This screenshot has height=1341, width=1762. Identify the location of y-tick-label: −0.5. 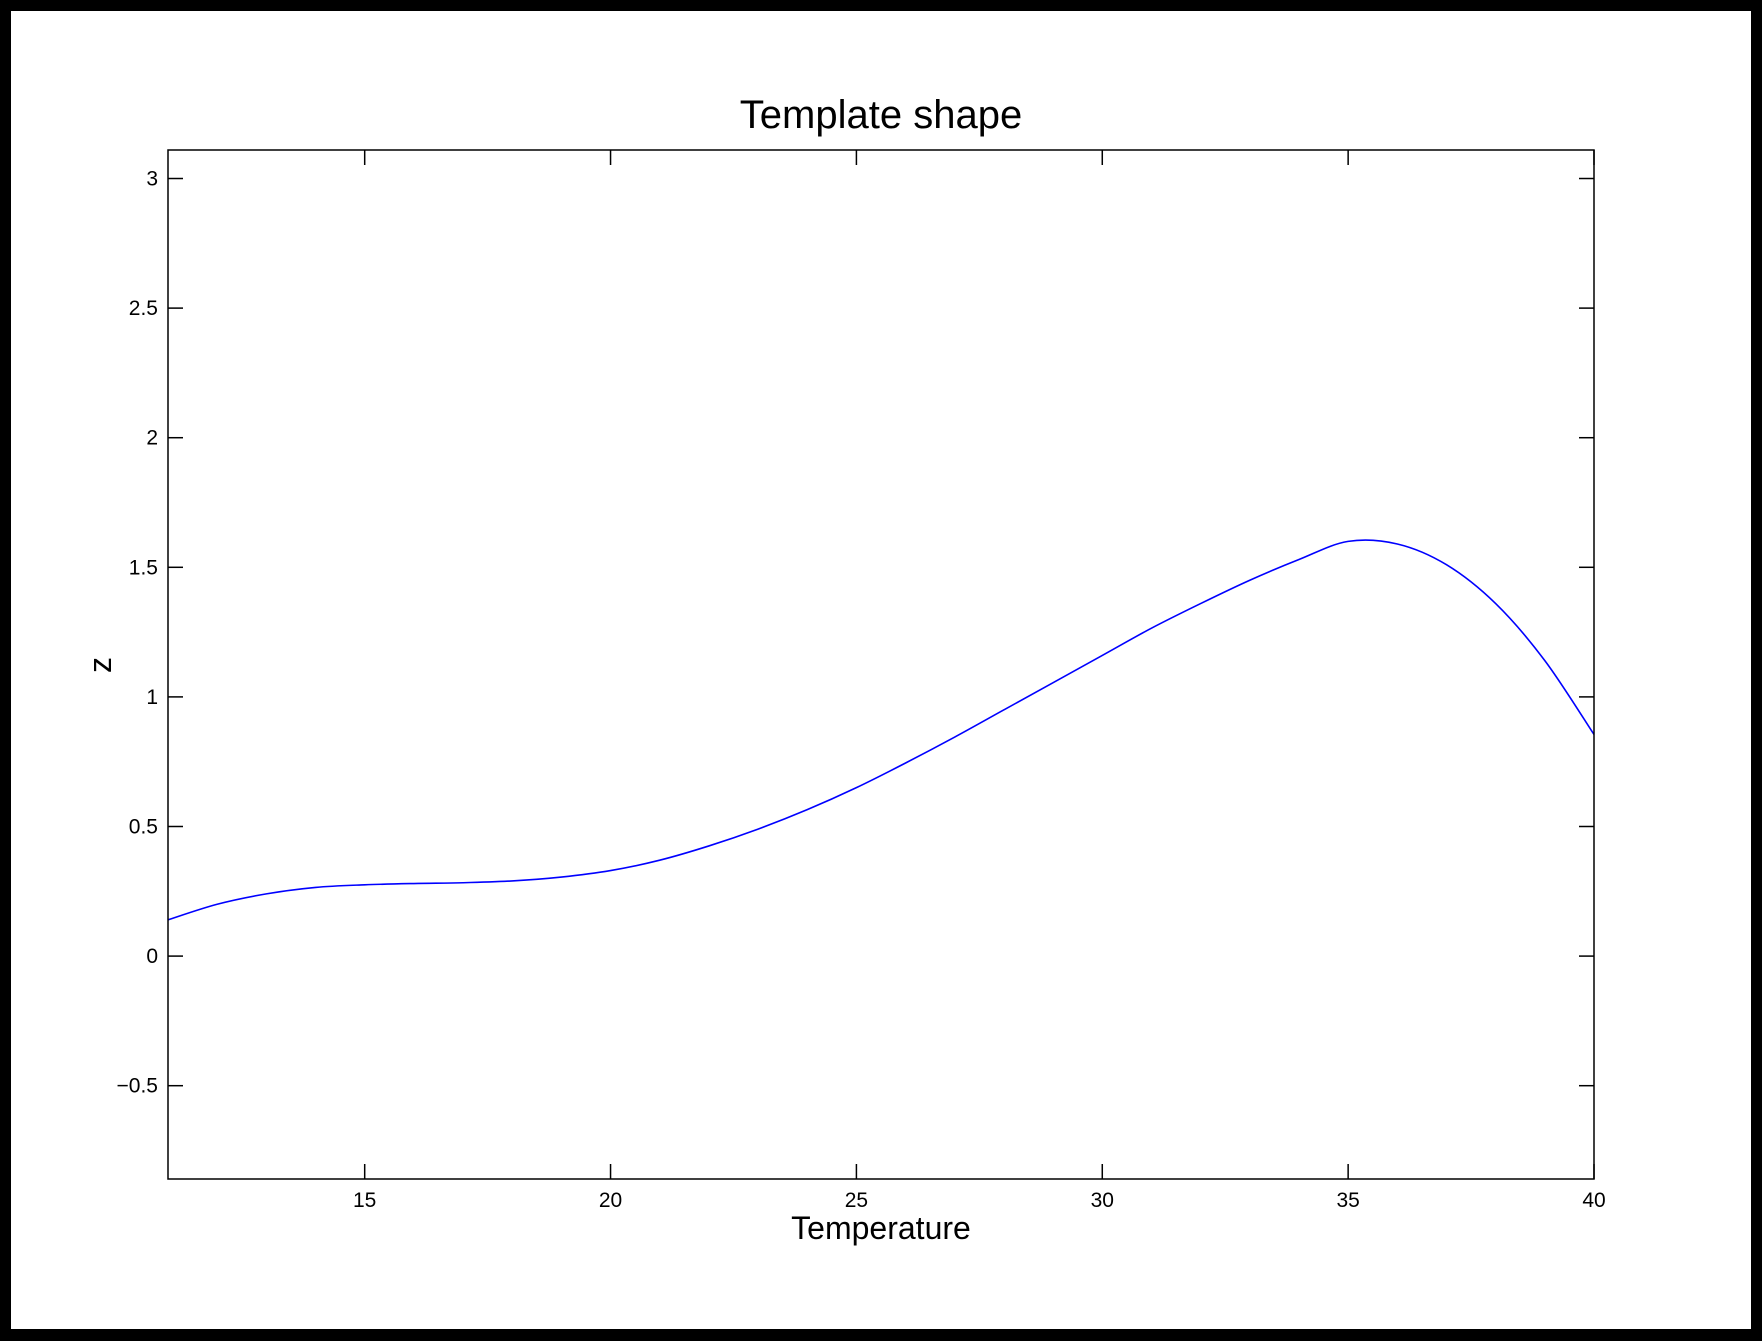
(137, 1086).